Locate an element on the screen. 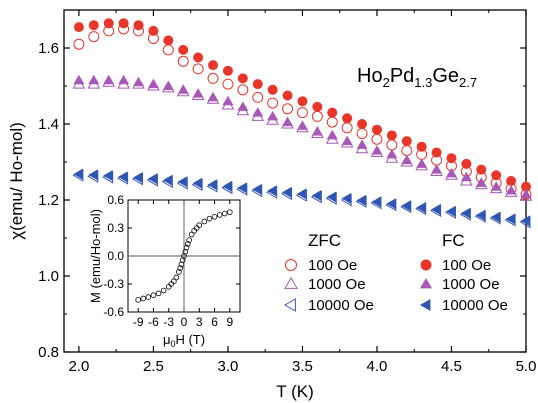 The image size is (538, 403). y-tick-label: 1.4 is located at coordinates (48, 124).